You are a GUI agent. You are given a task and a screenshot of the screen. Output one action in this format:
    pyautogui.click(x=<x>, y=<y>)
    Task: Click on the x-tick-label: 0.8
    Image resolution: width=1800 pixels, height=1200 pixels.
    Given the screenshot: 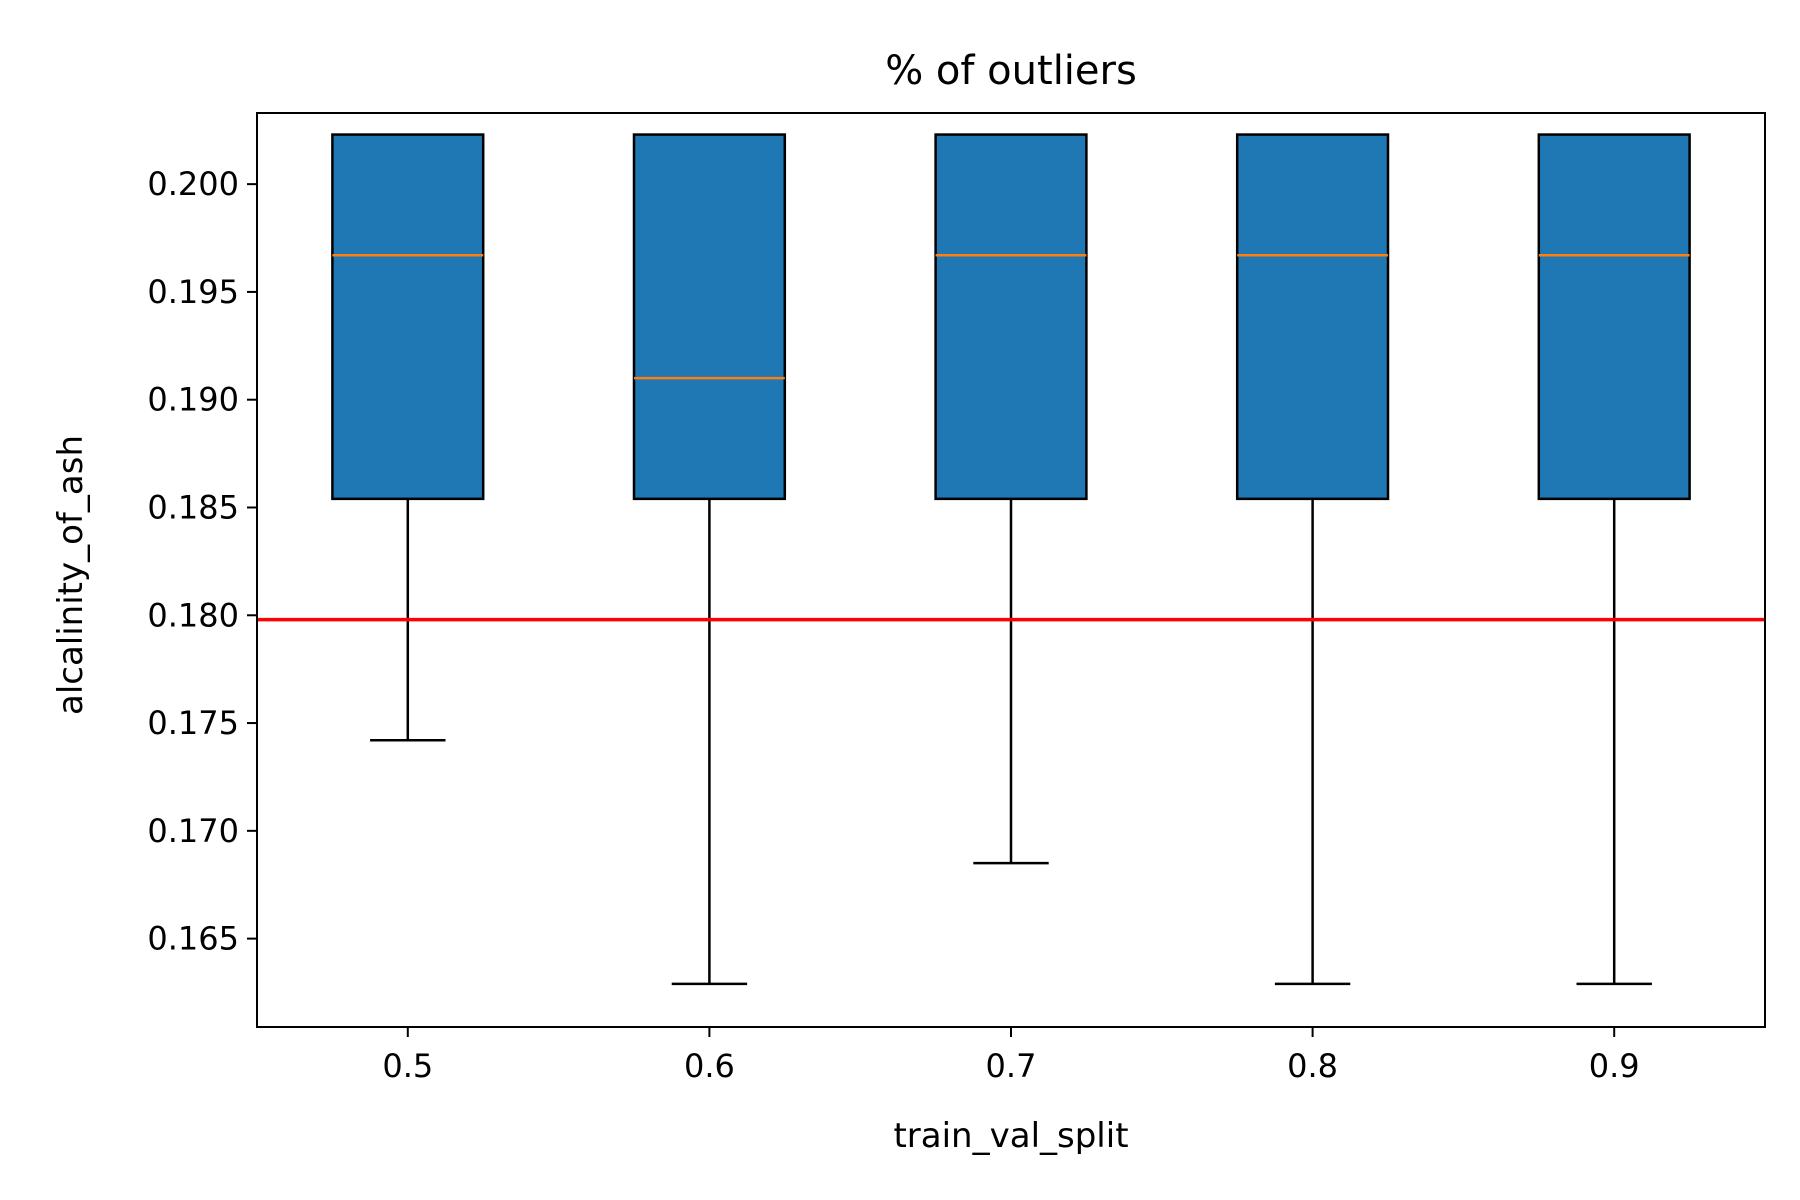 What is the action you would take?
    pyautogui.click(x=1312, y=1066)
    